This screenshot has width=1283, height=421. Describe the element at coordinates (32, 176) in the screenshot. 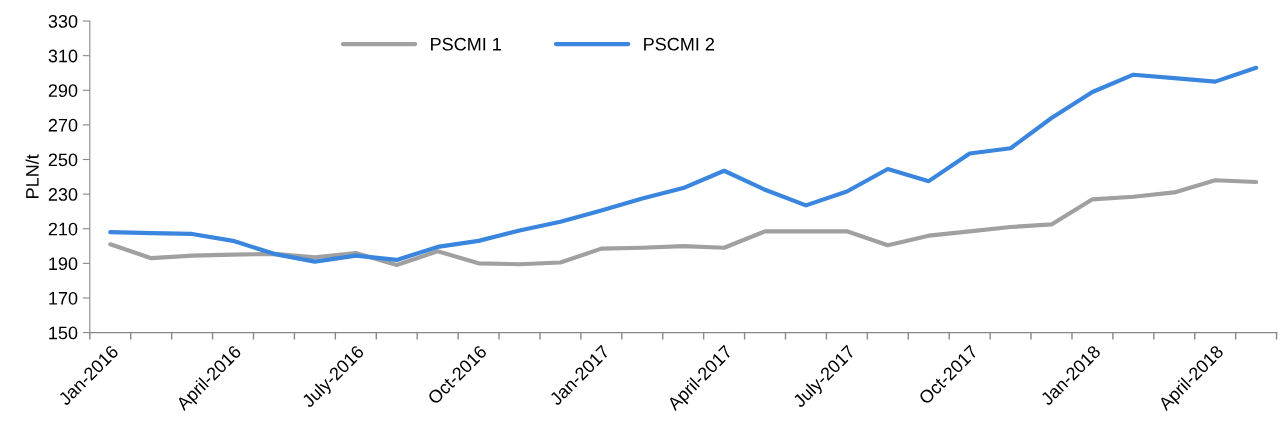

I see `y-axis-title: PLN/t` at that location.